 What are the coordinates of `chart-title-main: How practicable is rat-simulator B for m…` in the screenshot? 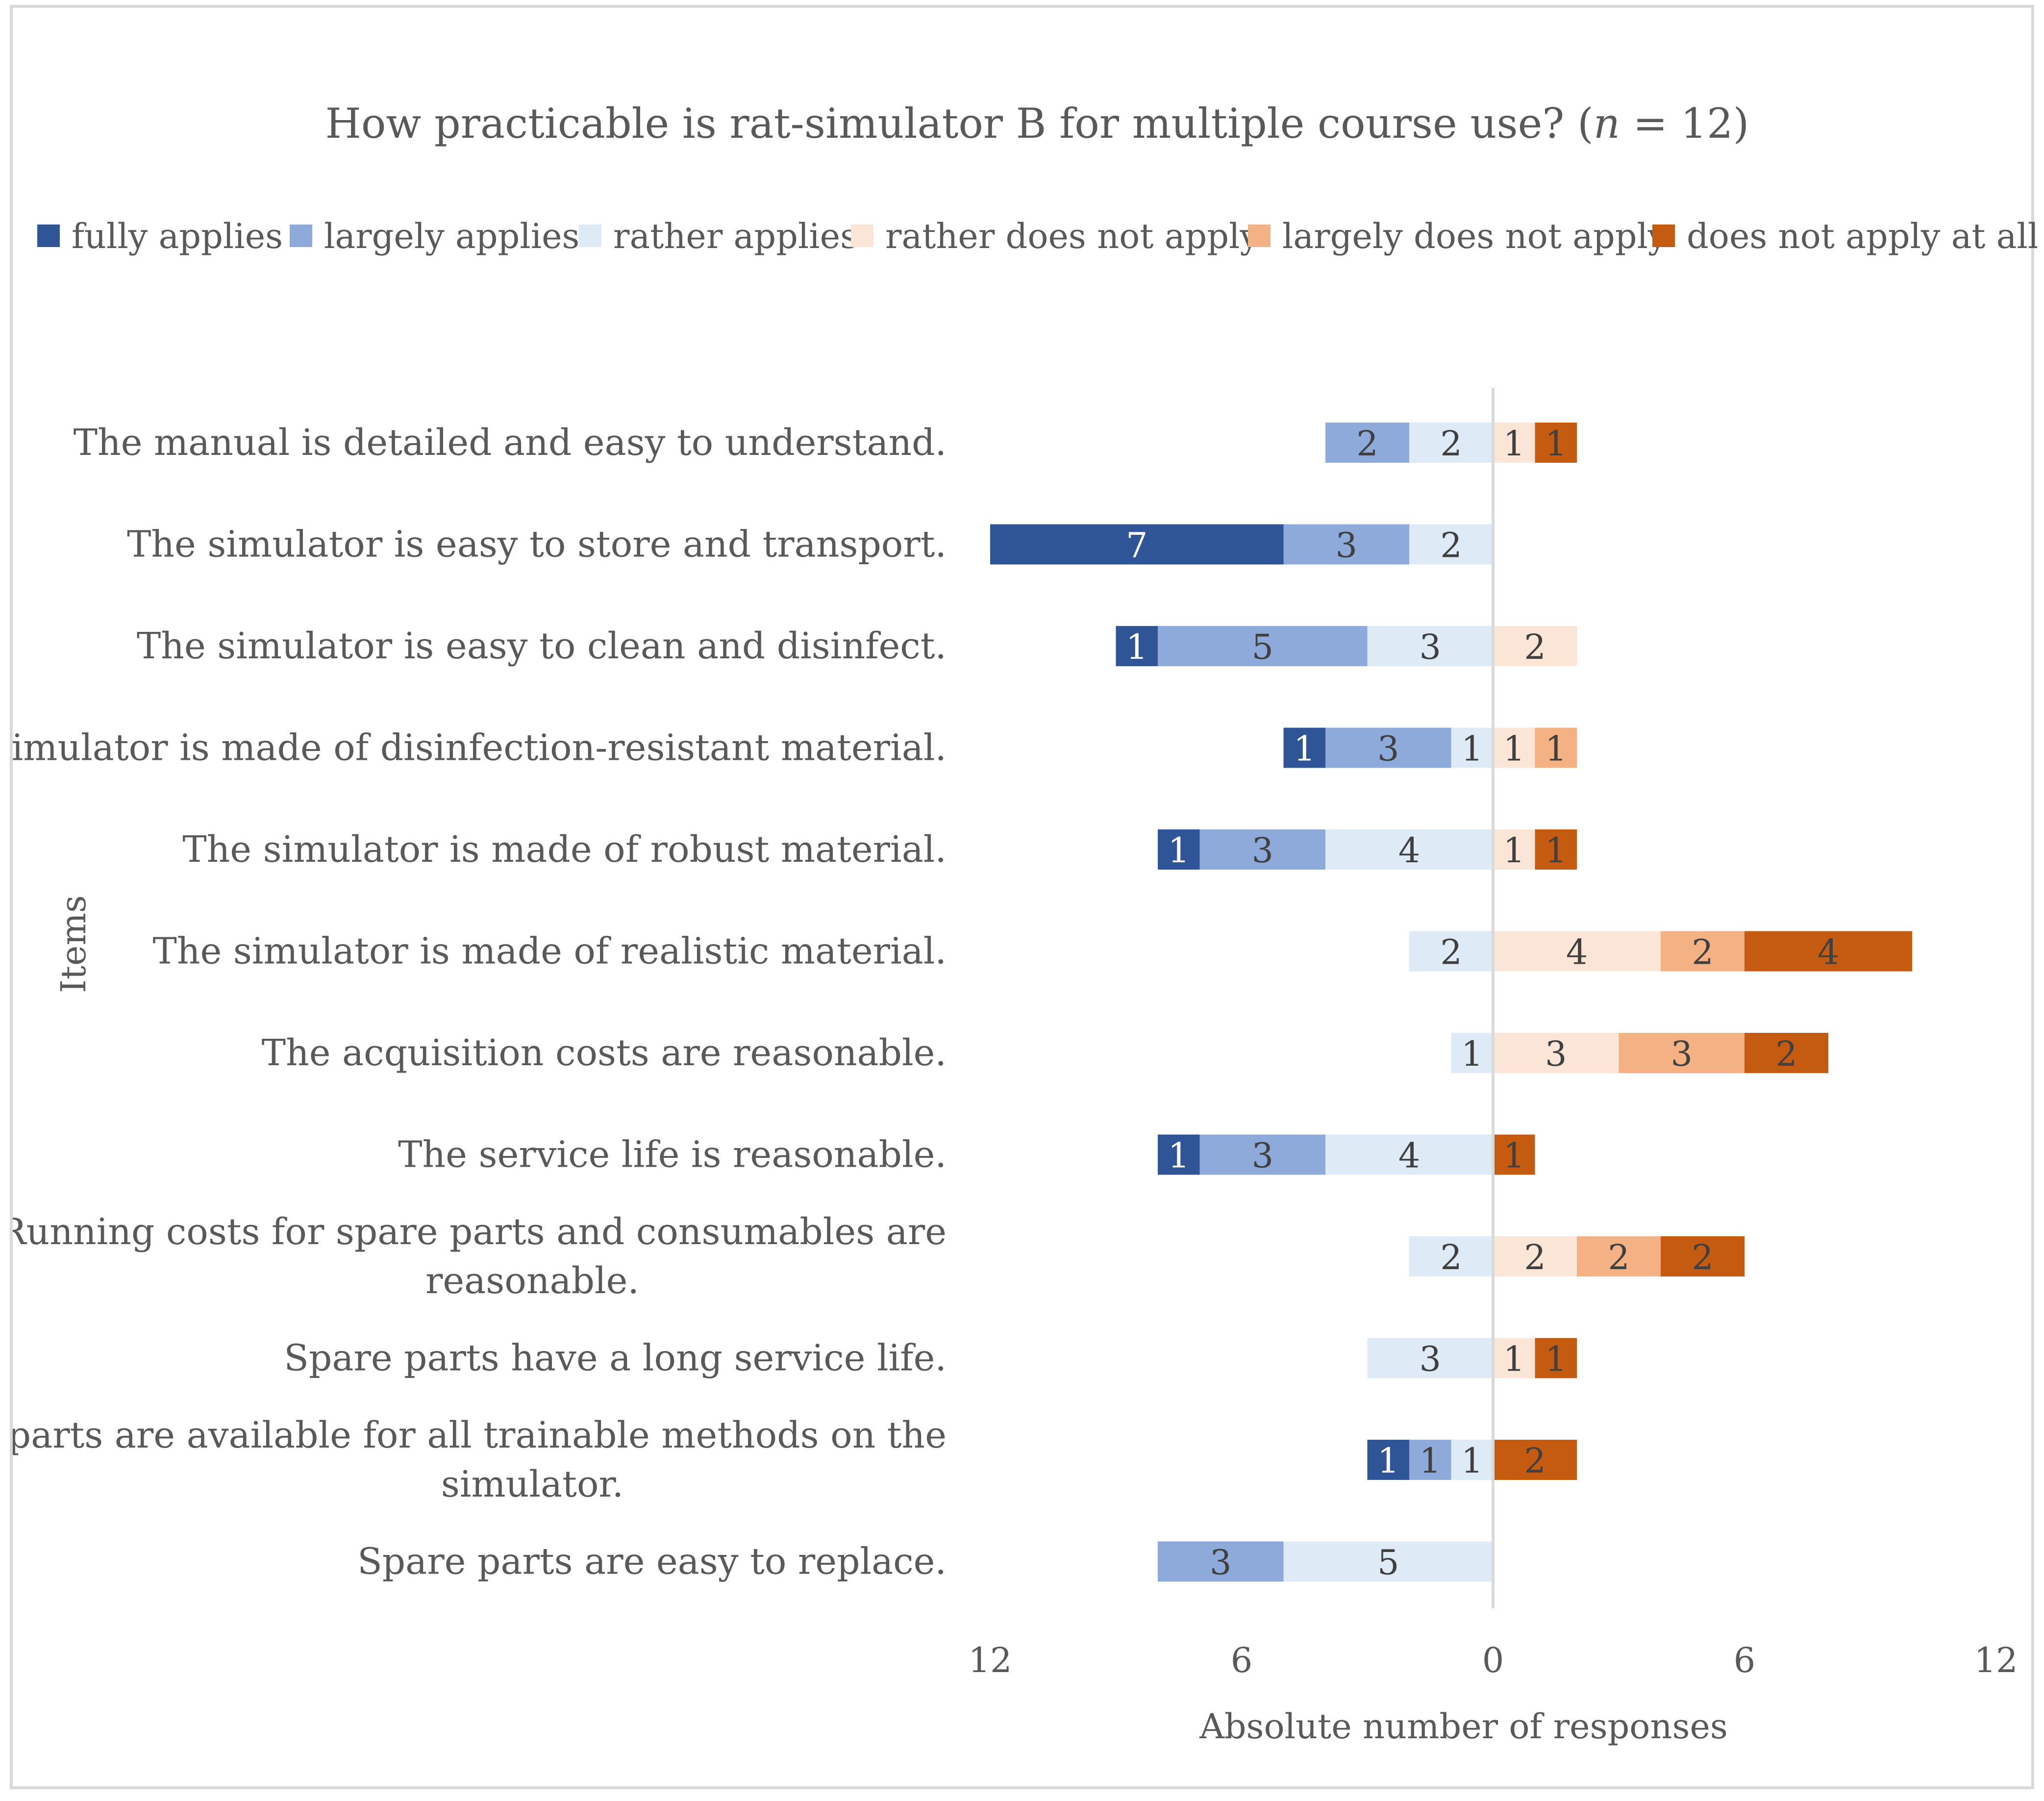 It's located at (959, 124).